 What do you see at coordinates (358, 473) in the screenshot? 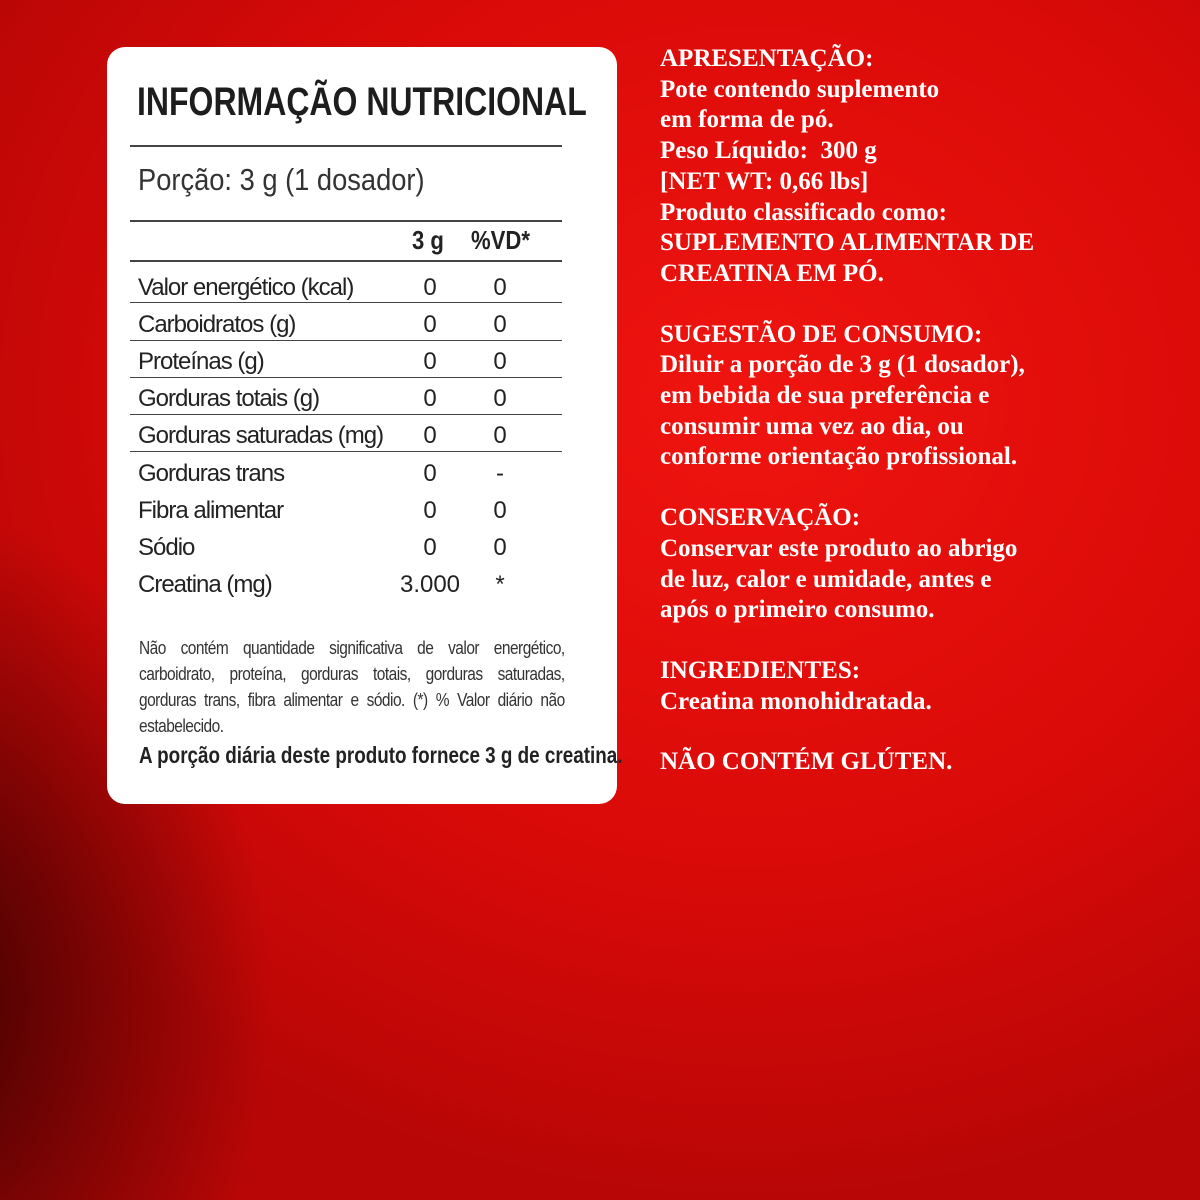
I see `nutrient-row: Gorduras trans 0 -` at bounding box center [358, 473].